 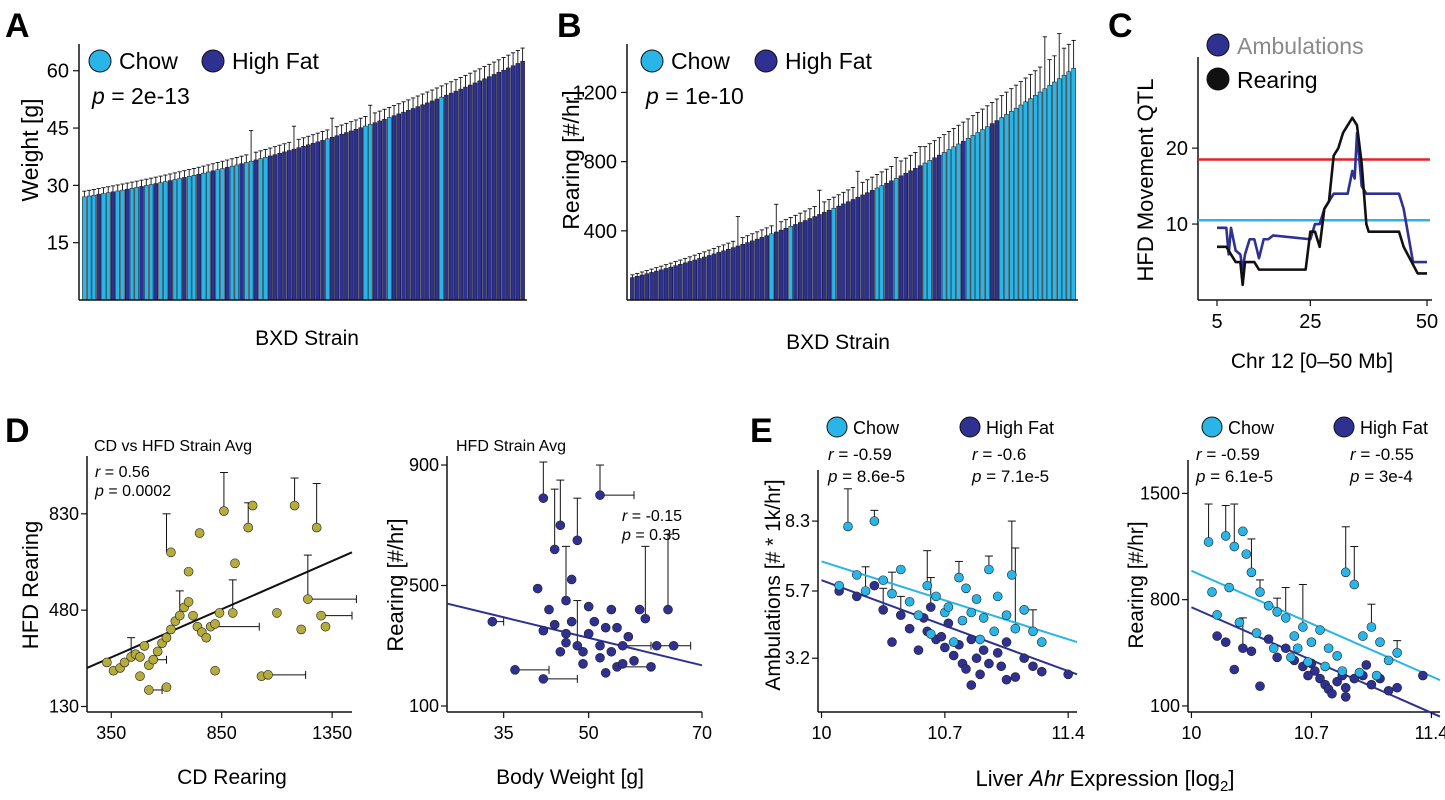 What do you see at coordinates (761, 431) in the screenshot?
I see `panel-label-e: E` at bounding box center [761, 431].